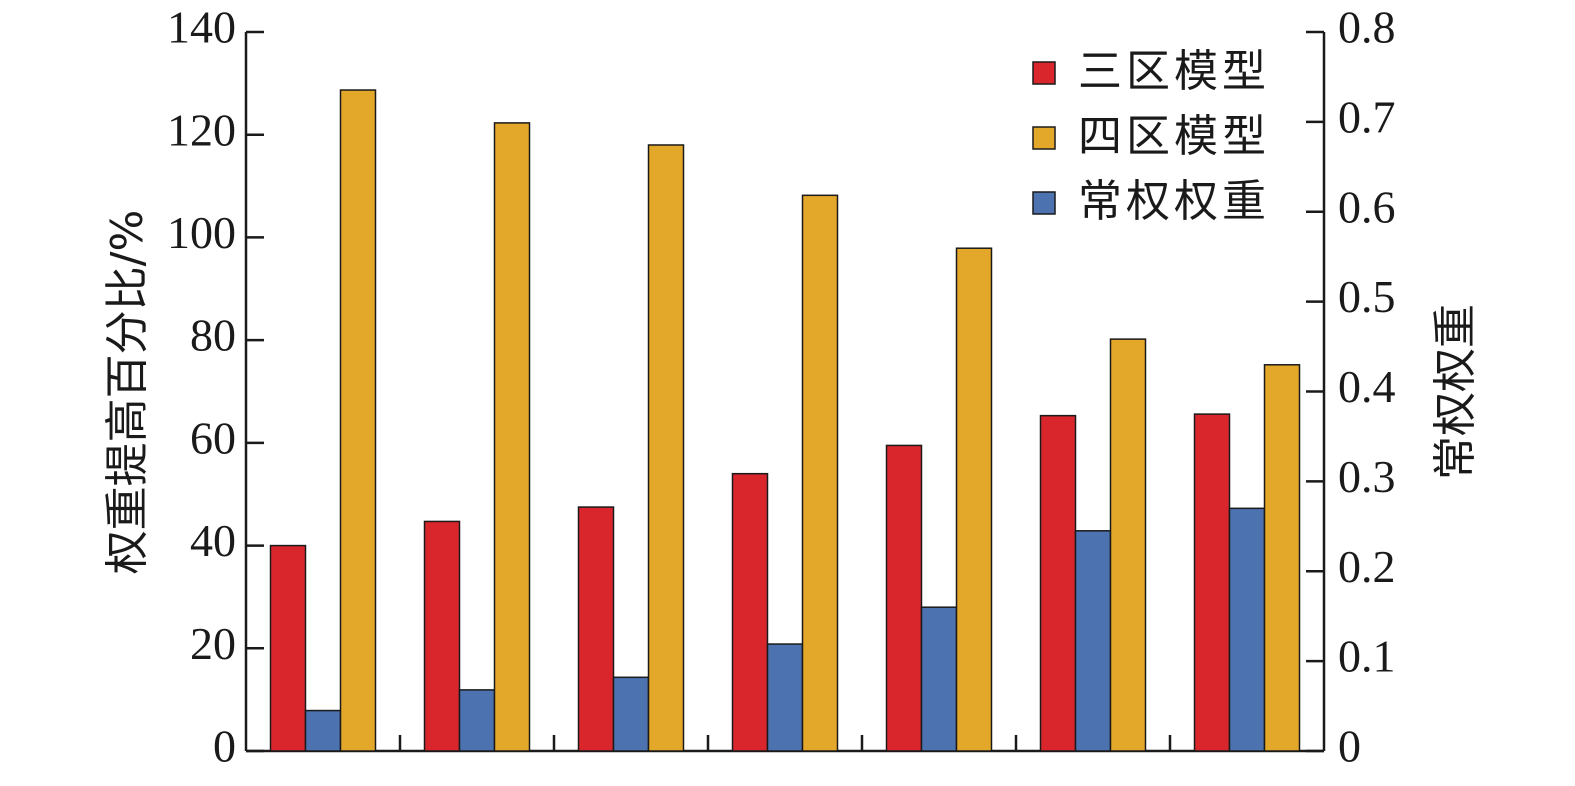 The height and width of the screenshot is (786, 1575). I want to click on bar-left-s0-c5, so click(1058, 583).